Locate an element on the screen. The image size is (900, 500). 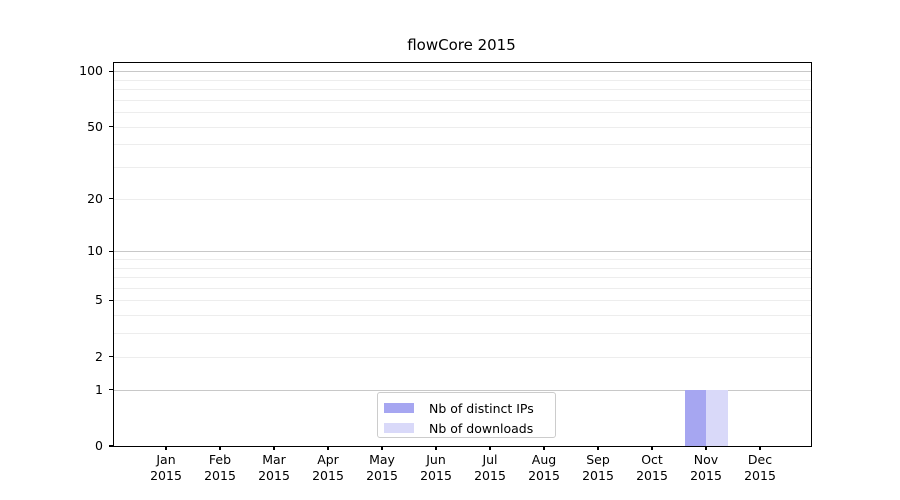
legend-item-downloads: Nb of downloads is located at coordinates (469, 428).